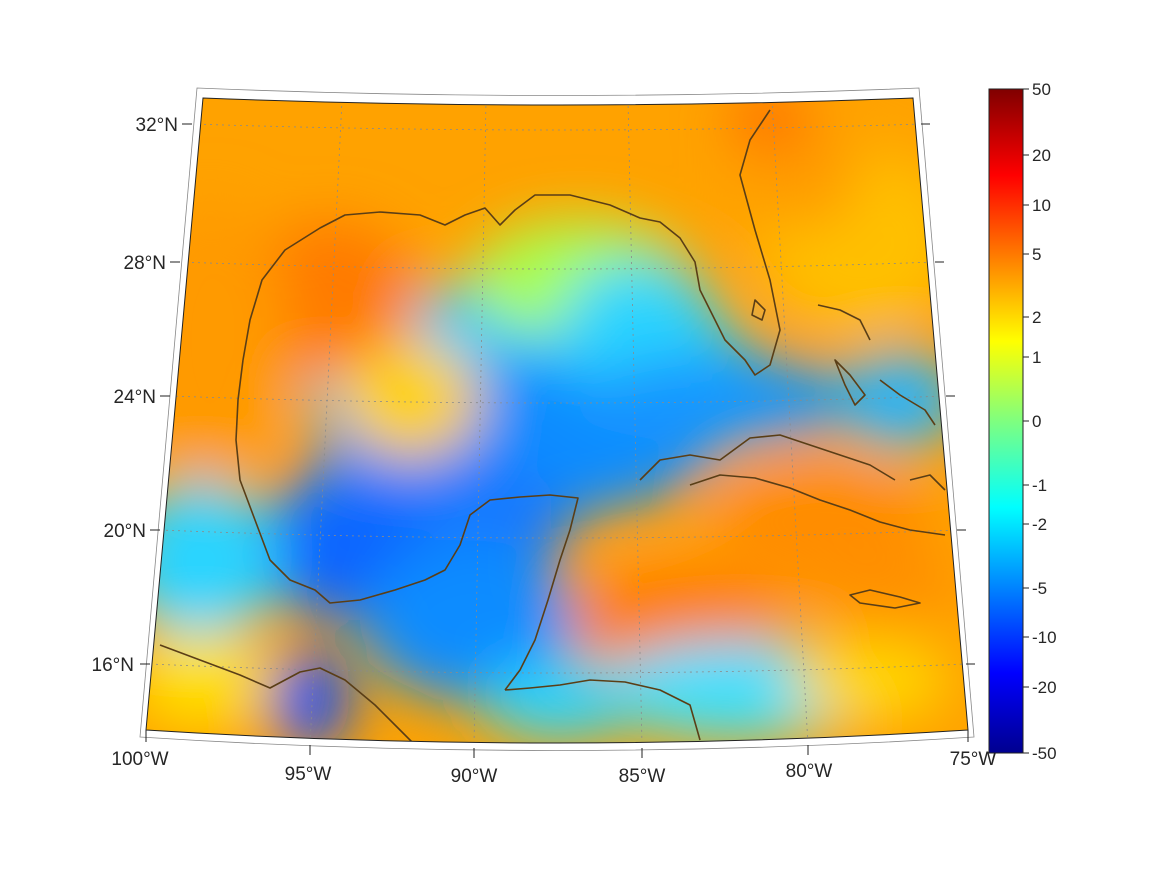  Describe the element at coordinates (474, 776) in the screenshot. I see `lon-label: 90°W` at that location.